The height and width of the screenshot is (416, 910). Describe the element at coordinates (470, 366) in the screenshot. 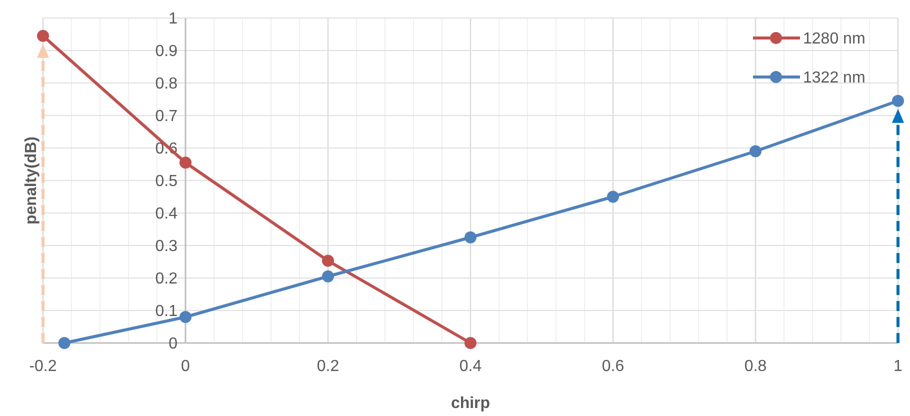

I see `x-tick-label: 0.4` at that location.